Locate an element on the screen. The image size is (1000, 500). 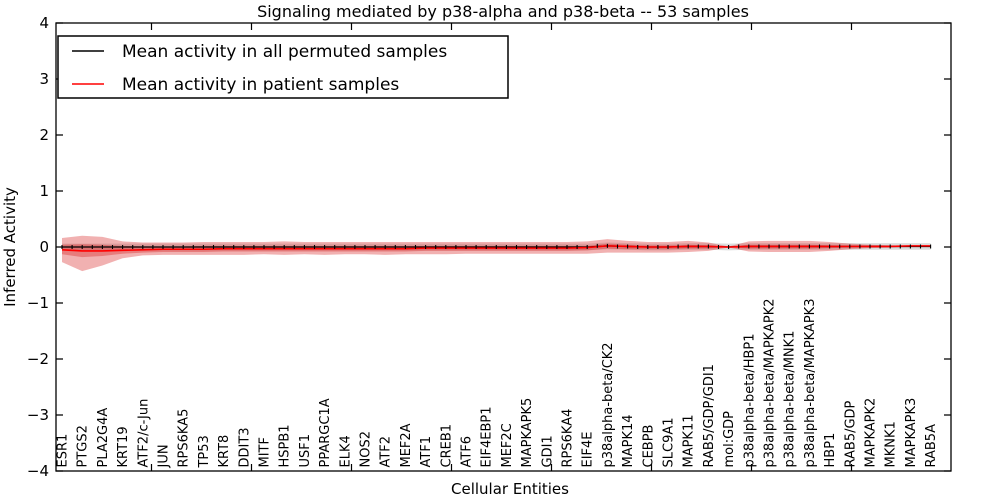
x-category-label: p38alpha-beta/CK2 is located at coordinates (608, 404).